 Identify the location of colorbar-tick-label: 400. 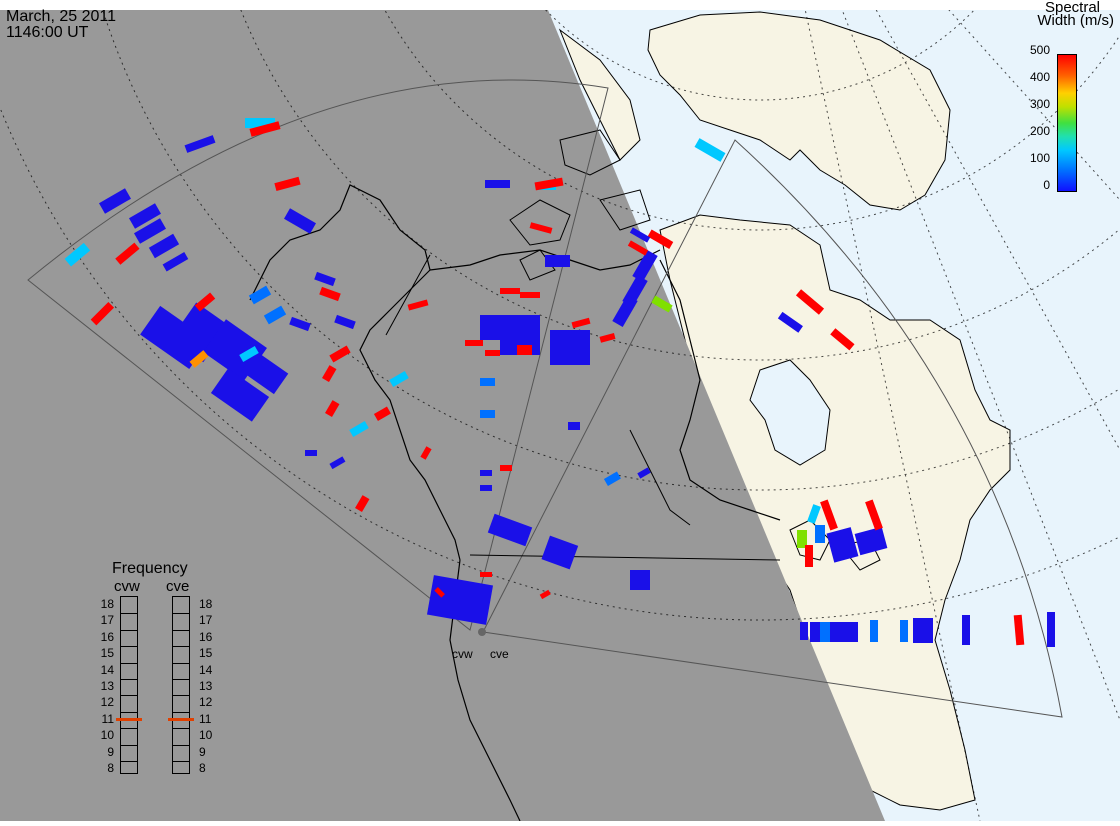
(1039, 77).